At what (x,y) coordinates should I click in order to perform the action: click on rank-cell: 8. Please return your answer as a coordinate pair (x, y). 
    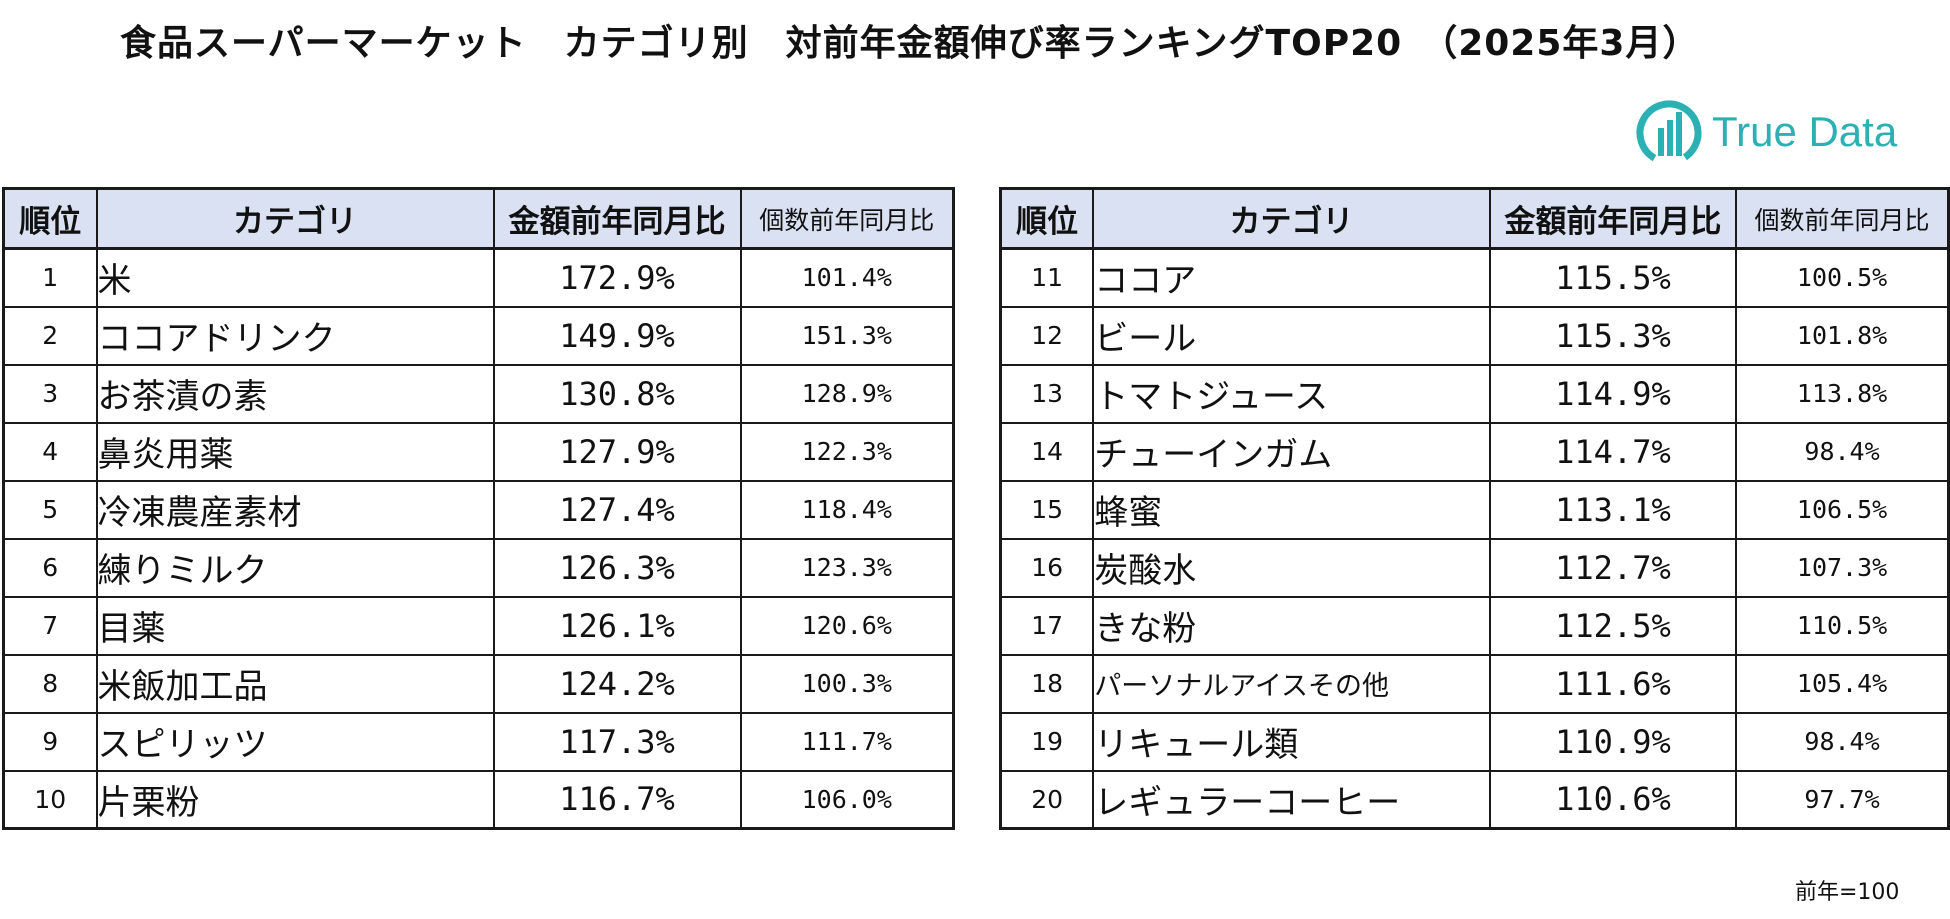
    Looking at the image, I should click on (50, 683).